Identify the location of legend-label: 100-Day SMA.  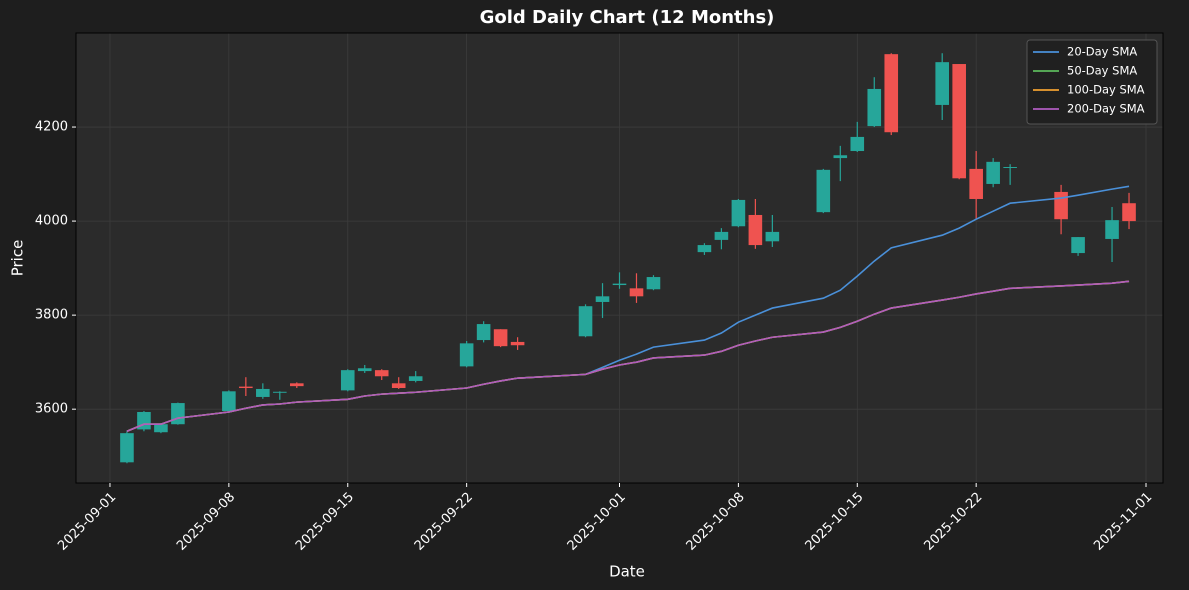
(1106, 90).